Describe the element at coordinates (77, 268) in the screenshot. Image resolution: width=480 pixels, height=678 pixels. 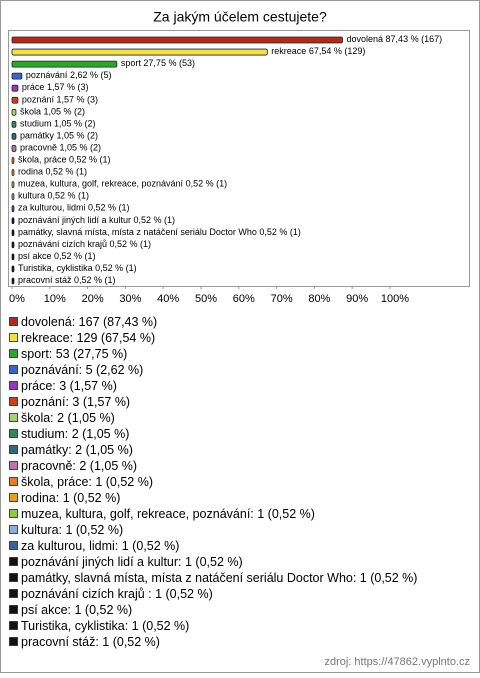
I see `bar-label: Turistika, cyklistika 0,52 % (1)` at that location.